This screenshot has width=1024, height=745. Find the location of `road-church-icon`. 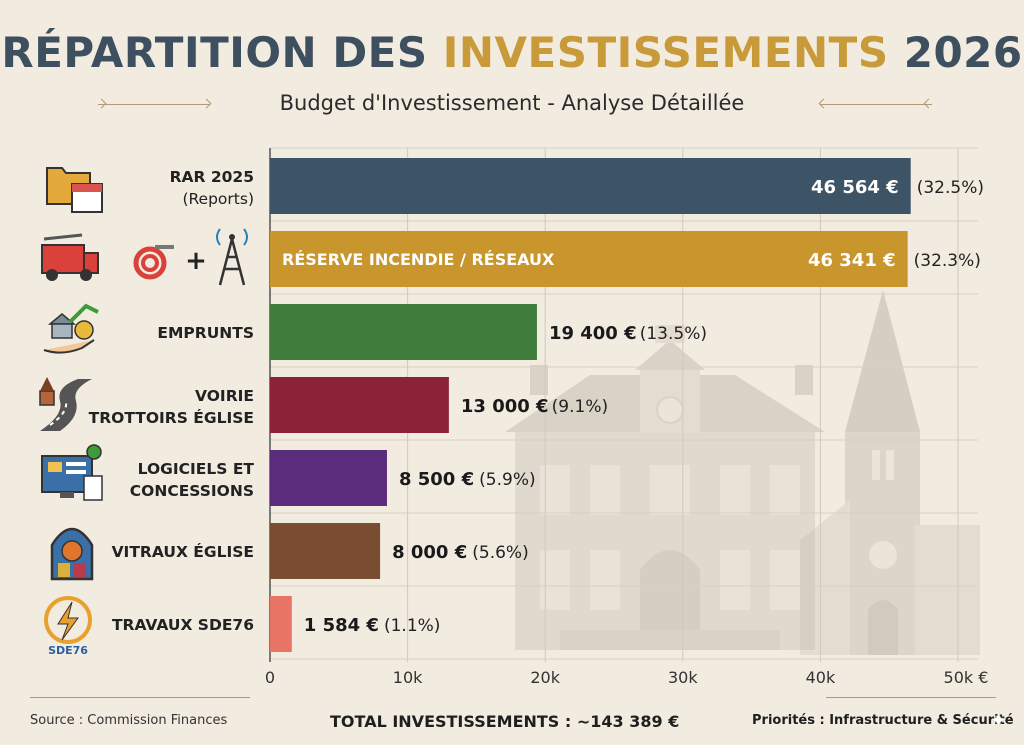

road-church-icon is located at coordinates (65, 404).